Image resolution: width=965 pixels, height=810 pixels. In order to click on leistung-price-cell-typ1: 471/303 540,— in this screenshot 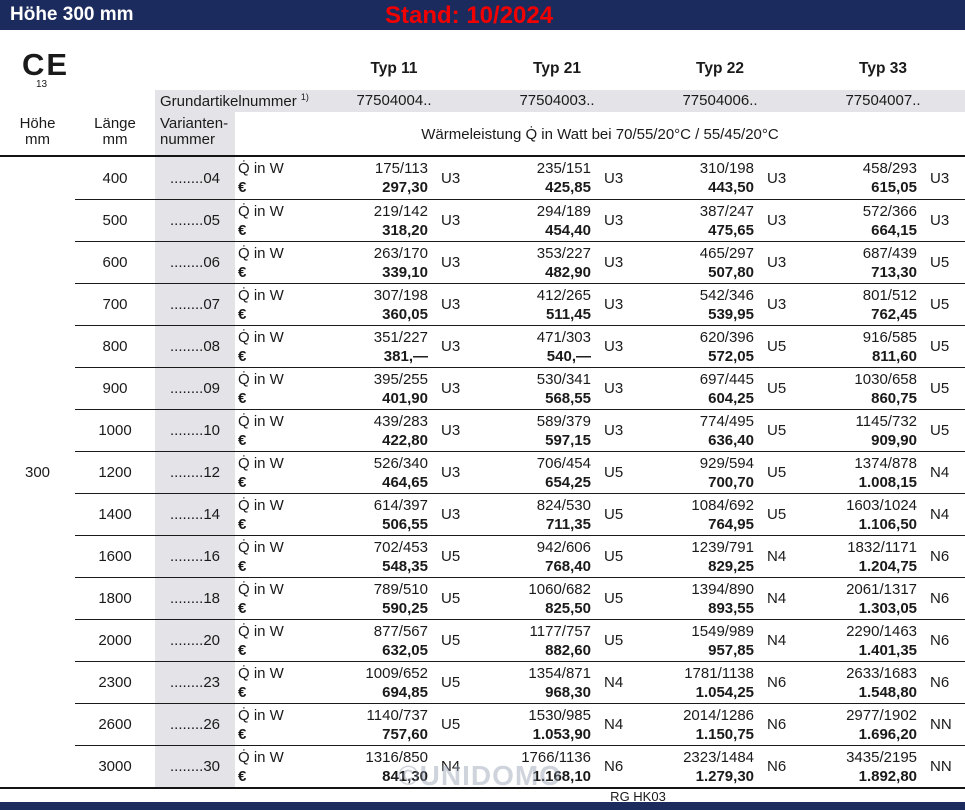, I will do `click(536, 346)`.